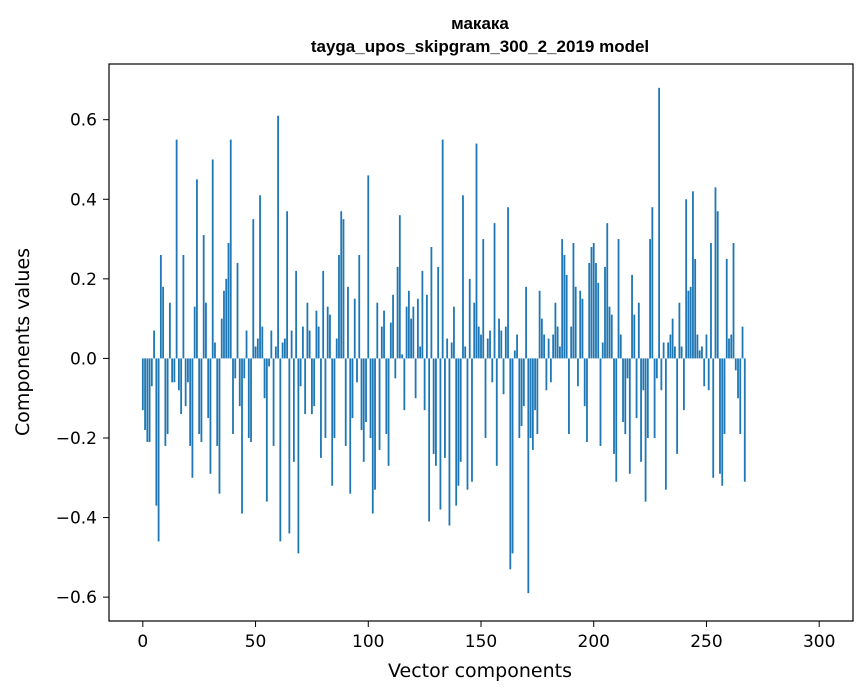 This screenshot has height=696, width=867. Describe the element at coordinates (480, 46) in the screenshot. I see `chart-subtitle: tayga_upos_skipgram_300_2_2019 model` at that location.